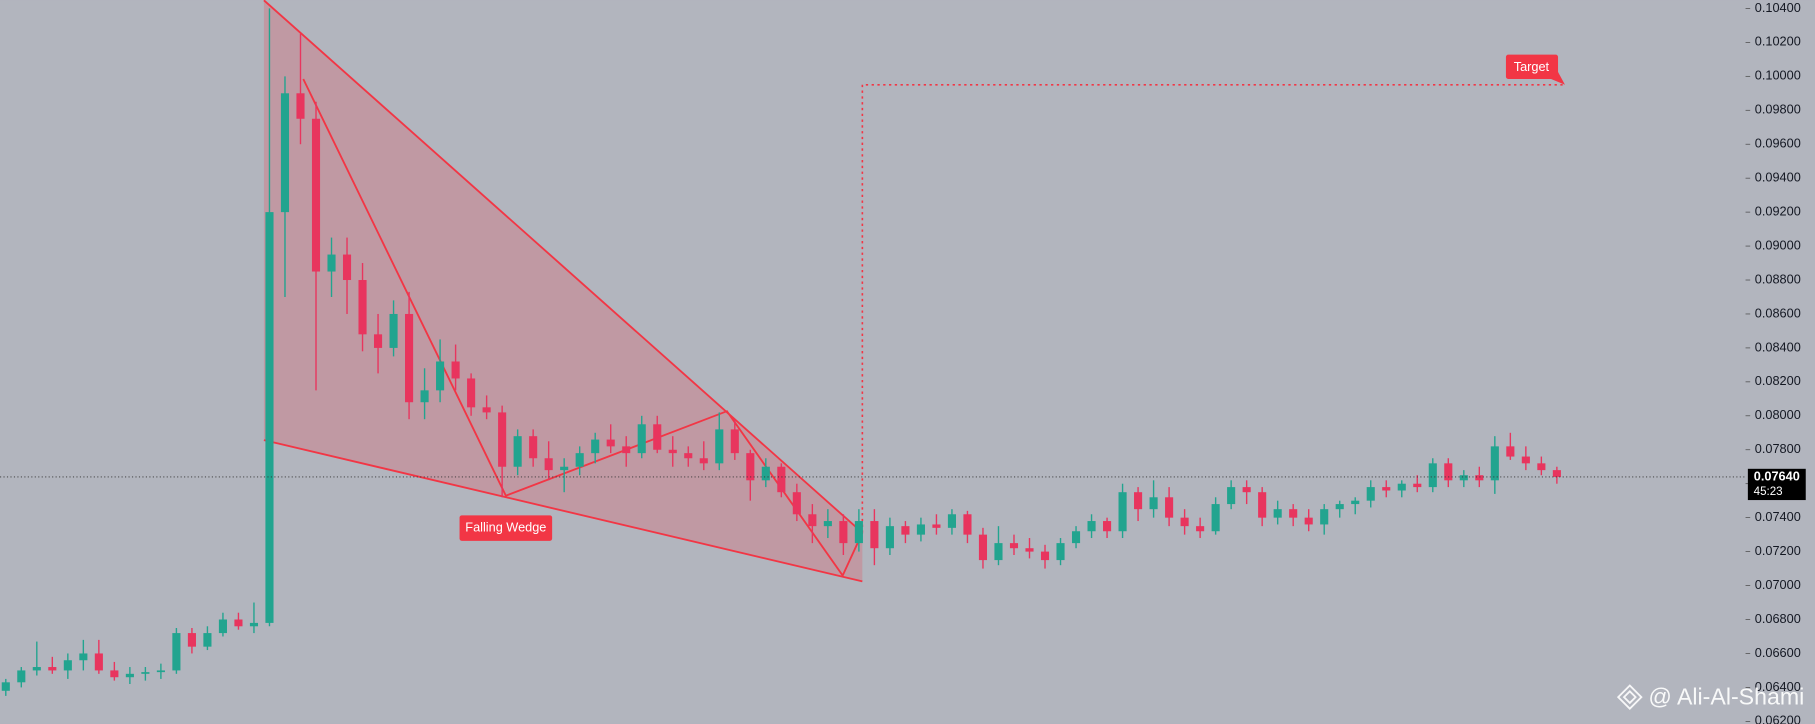 This screenshot has width=1815, height=724. What do you see at coordinates (1778, 380) in the screenshot?
I see `y-tick-label: 0.08200` at bounding box center [1778, 380].